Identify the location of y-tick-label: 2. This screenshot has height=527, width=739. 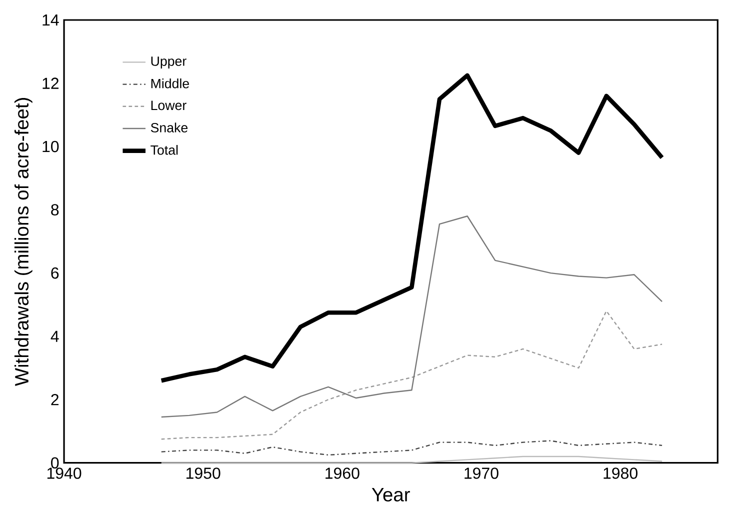
(55, 400).